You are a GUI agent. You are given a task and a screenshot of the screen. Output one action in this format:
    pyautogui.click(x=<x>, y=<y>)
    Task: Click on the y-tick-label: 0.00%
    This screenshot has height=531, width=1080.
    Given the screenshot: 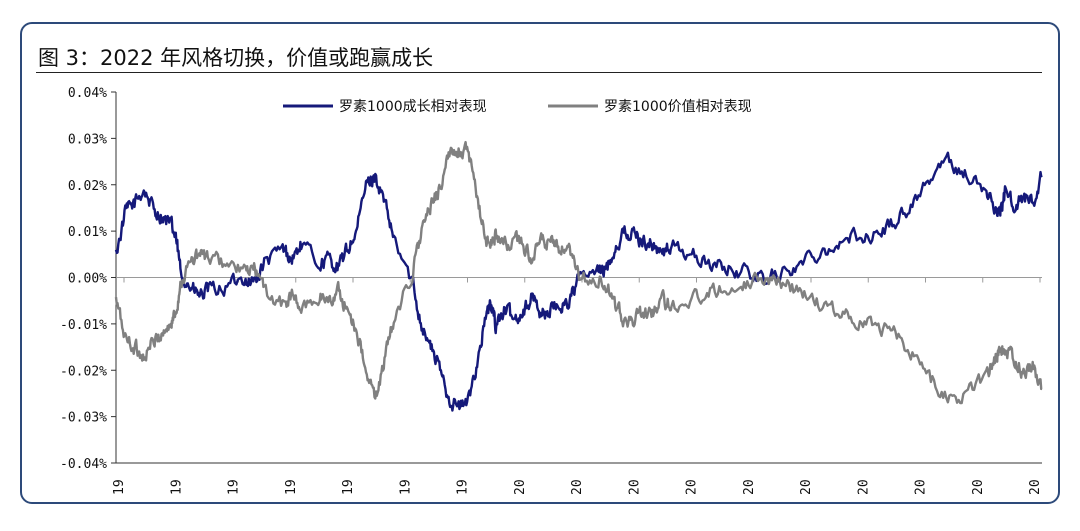 What is the action you would take?
    pyautogui.click(x=87, y=279)
    